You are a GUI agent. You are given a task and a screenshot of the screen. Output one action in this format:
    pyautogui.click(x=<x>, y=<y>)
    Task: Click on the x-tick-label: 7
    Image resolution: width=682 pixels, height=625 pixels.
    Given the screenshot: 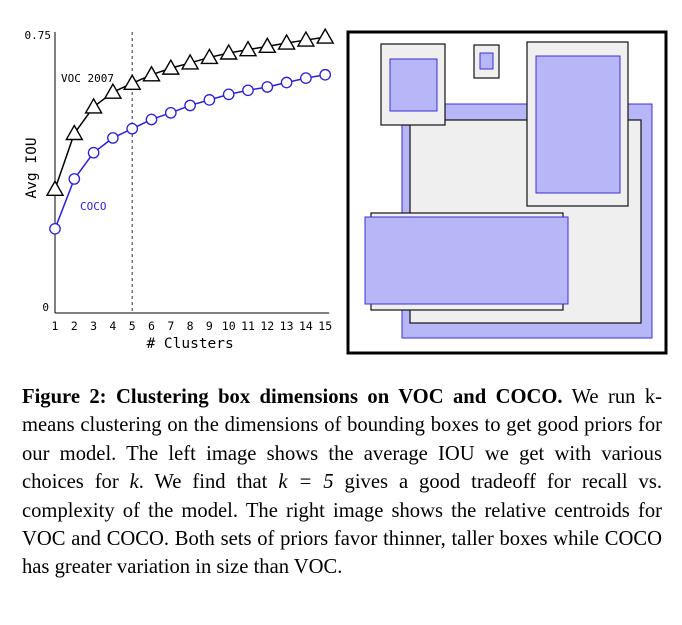 What is the action you would take?
    pyautogui.click(x=170, y=326)
    